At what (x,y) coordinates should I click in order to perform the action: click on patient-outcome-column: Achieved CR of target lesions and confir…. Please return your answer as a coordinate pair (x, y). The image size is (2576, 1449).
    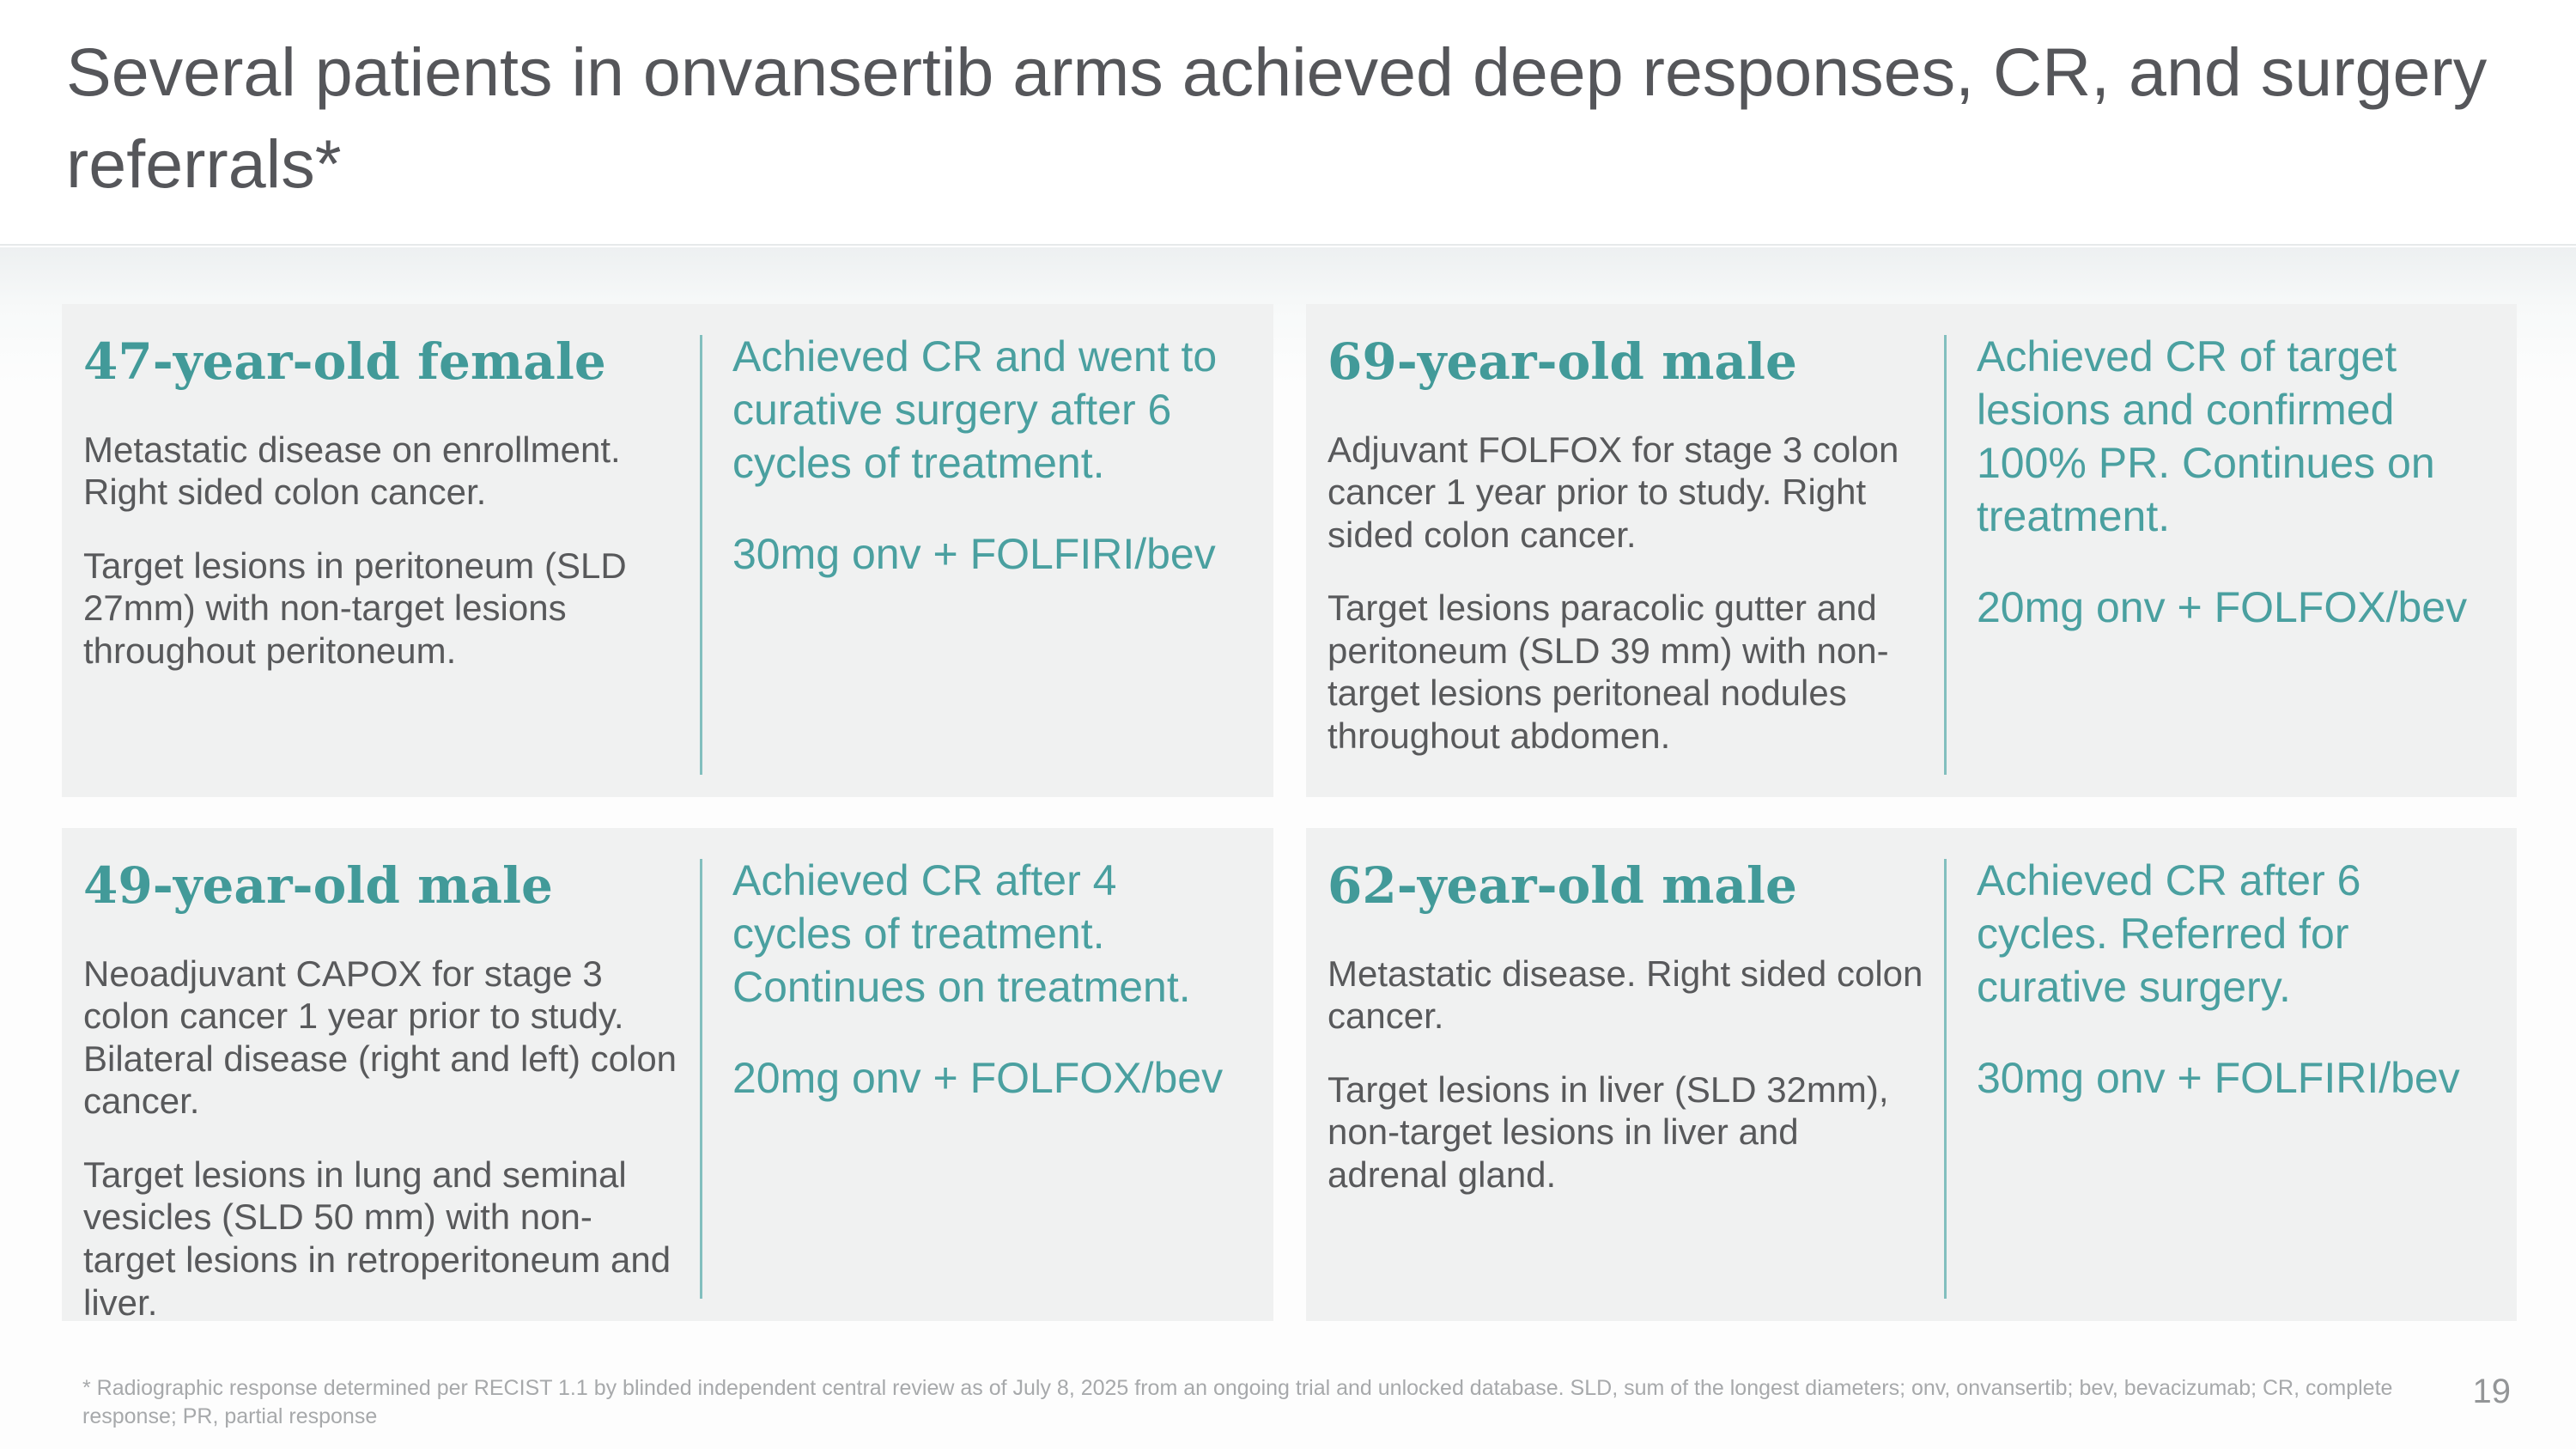
    Looking at the image, I should click on (2232, 550).